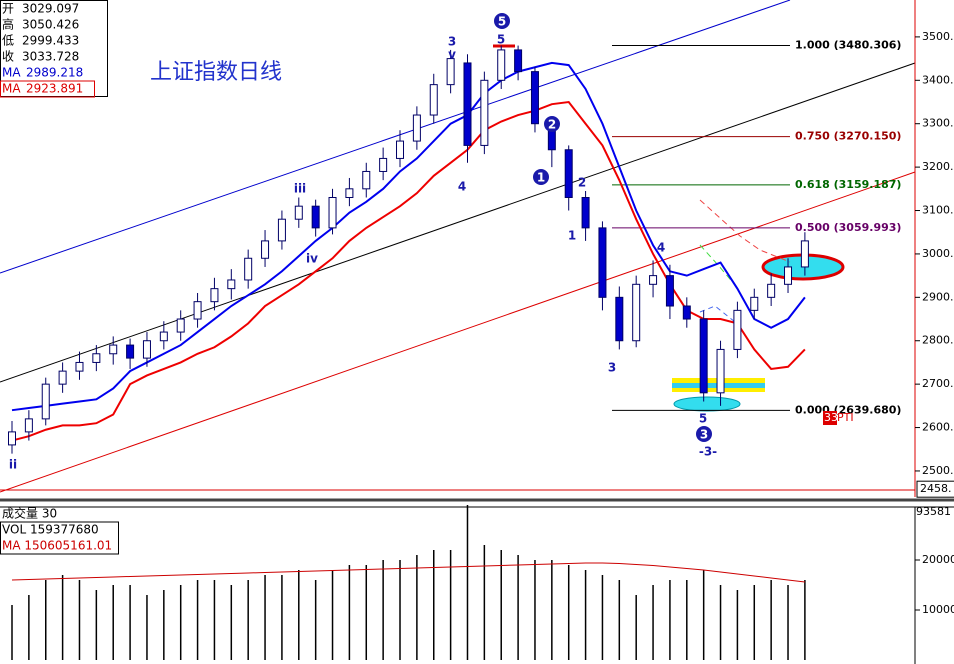 The height and width of the screenshot is (664, 954). I want to click on info-value: 2999.433, so click(50, 41).